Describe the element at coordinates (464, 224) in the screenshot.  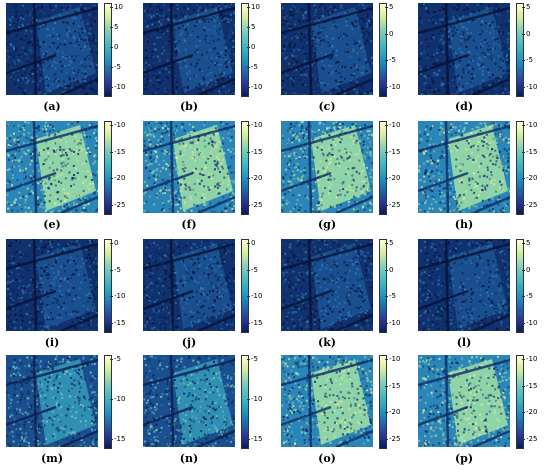
I see `panel-caption: (h)` at that location.